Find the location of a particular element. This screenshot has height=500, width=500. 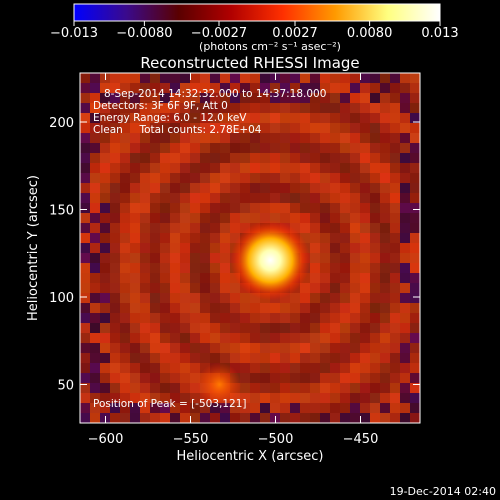

chart-title: Reconstructed RHESSI Image is located at coordinates (249, 63).